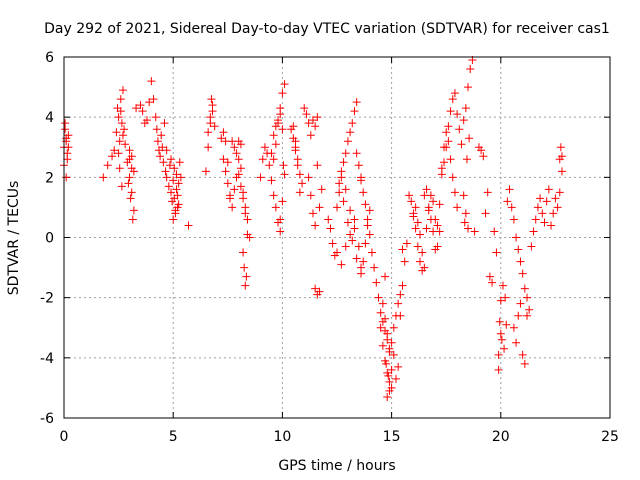  What do you see at coordinates (392, 437) in the screenshot?
I see `x-tick-label: 15` at bounding box center [392, 437].